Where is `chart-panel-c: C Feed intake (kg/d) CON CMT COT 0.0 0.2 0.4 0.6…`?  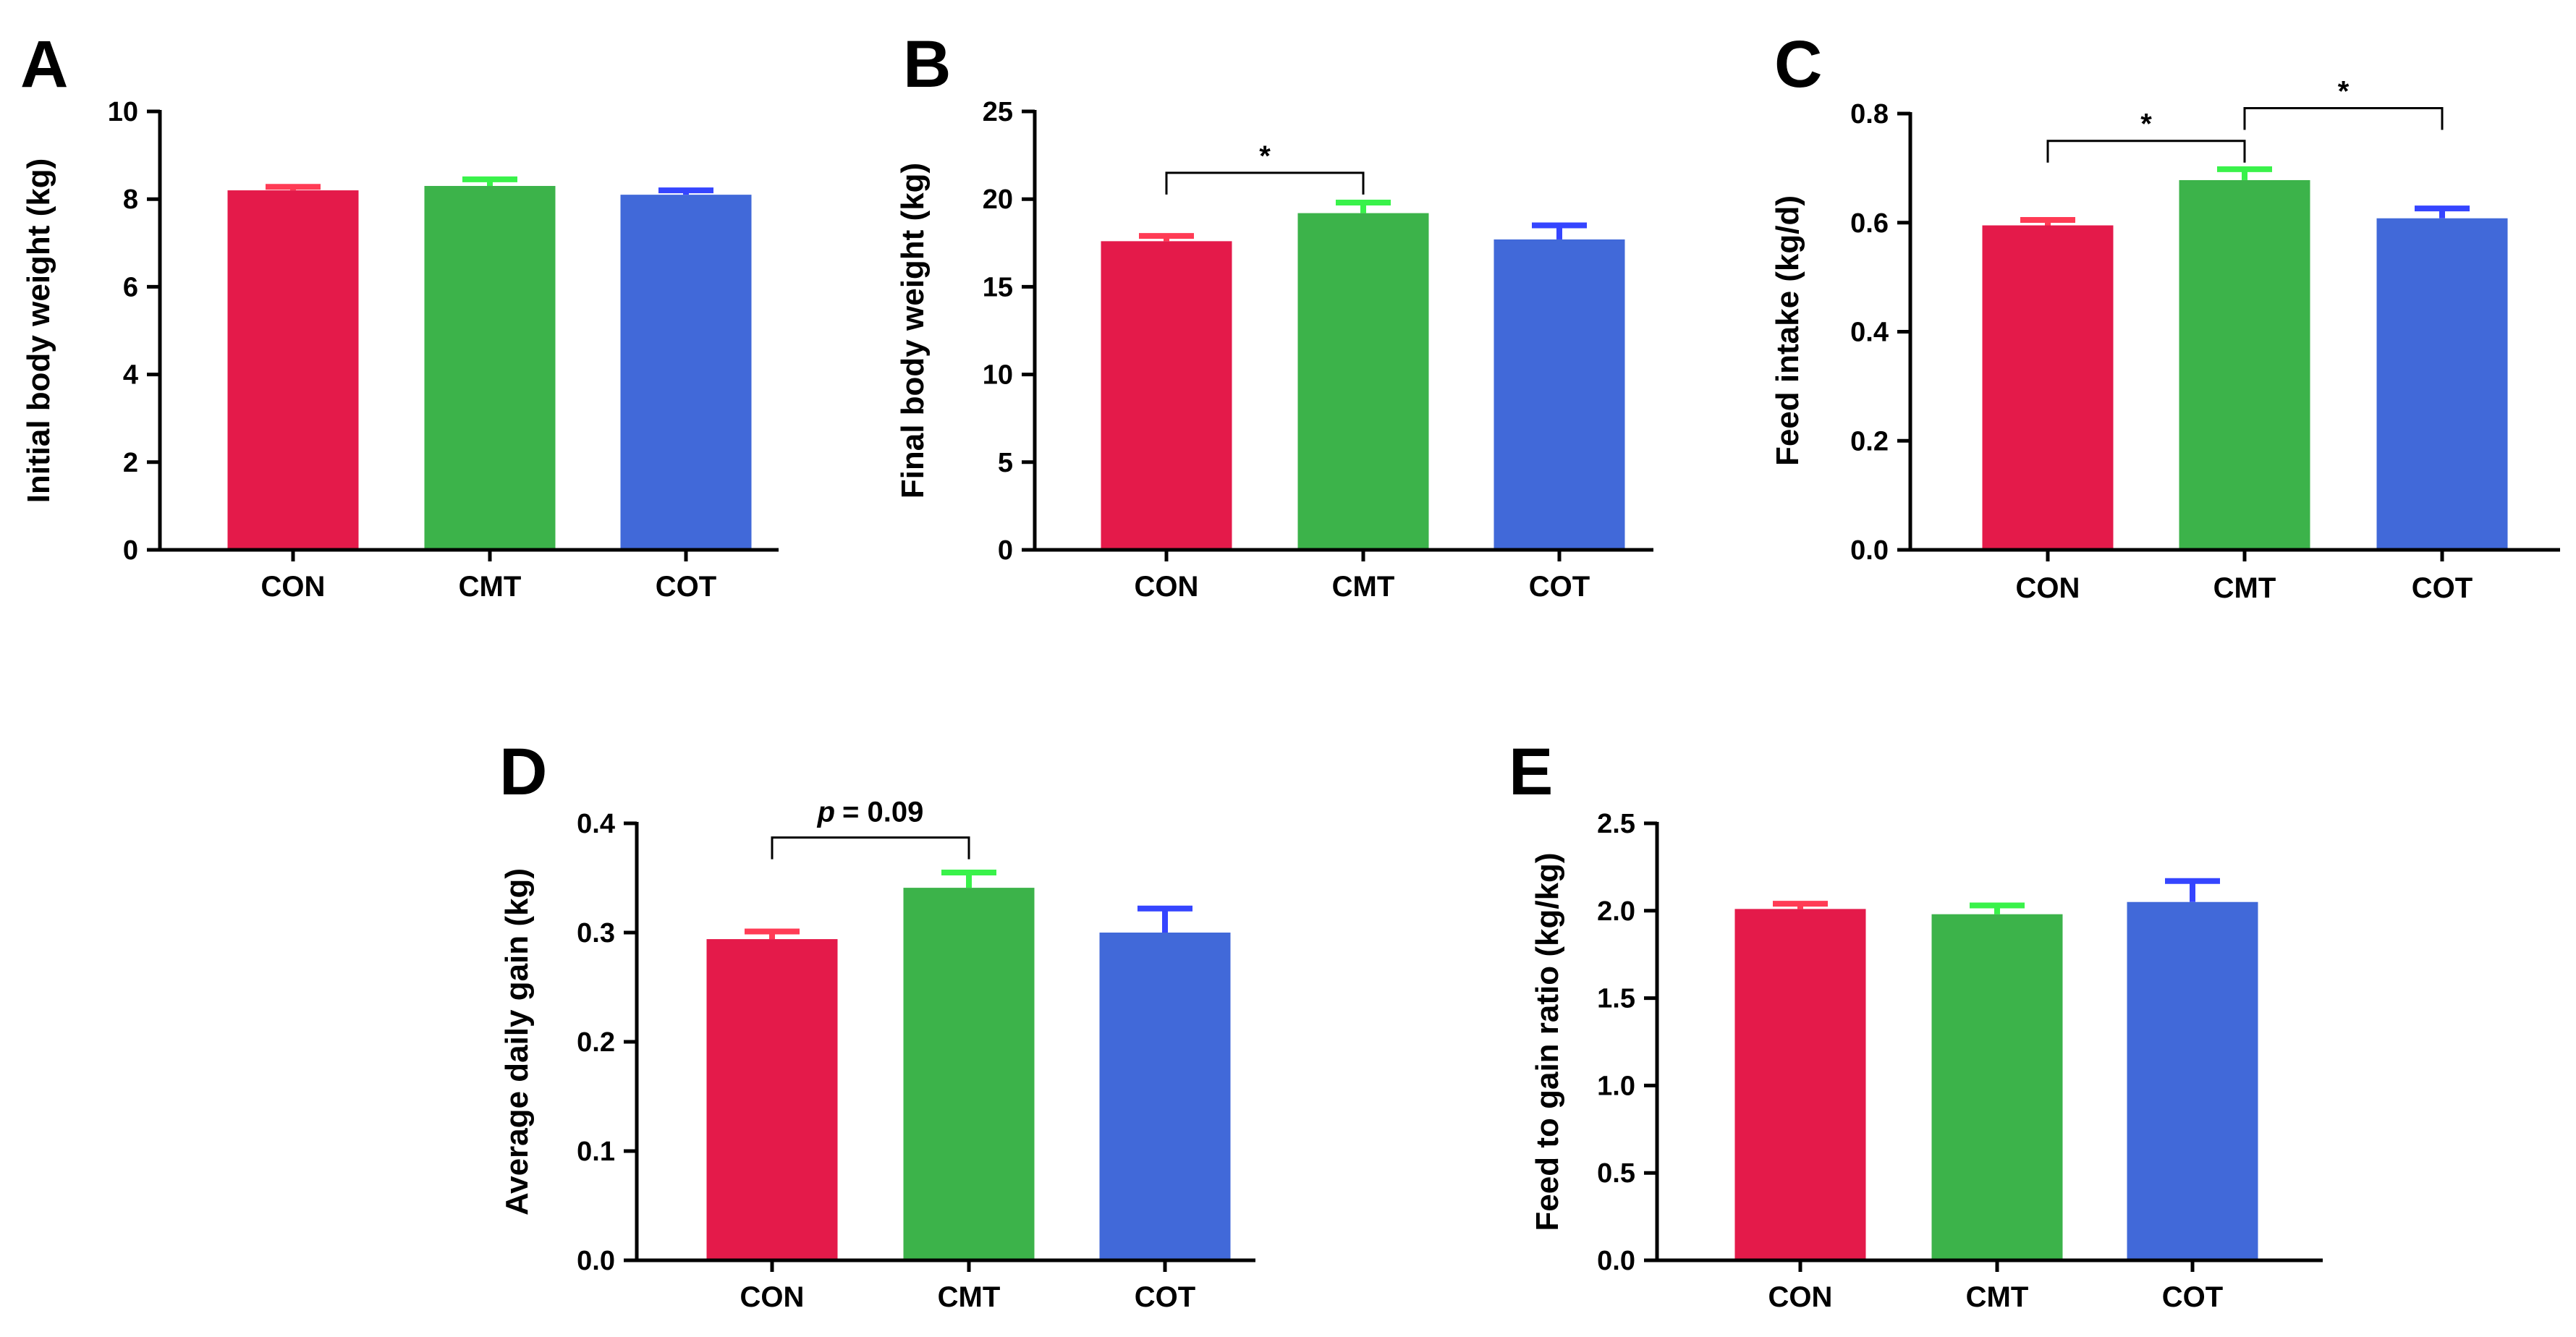
chart-panel-c: C Feed intake (kg/d) CON CMT COT 0.0 0.2 0.4 0.6… is located at coordinates (2165, 315).